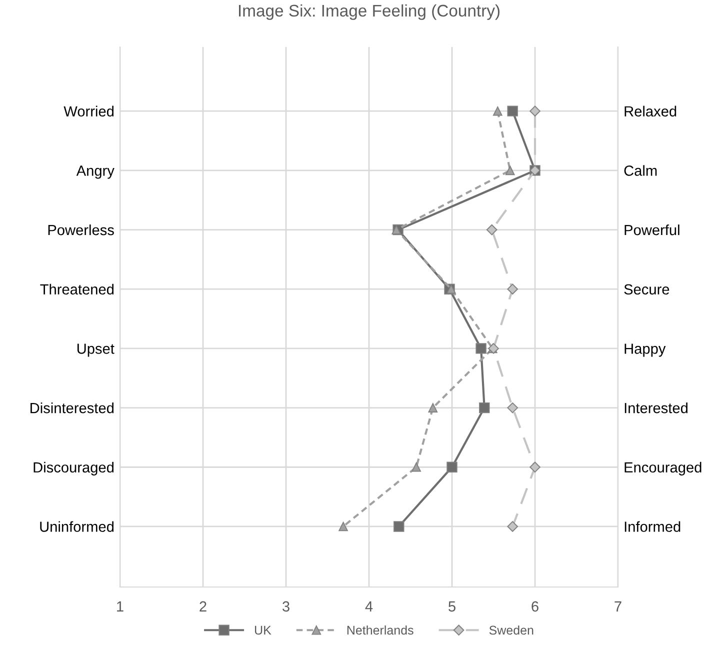  I want to click on y-tick-label: Threatened, so click(77, 289).